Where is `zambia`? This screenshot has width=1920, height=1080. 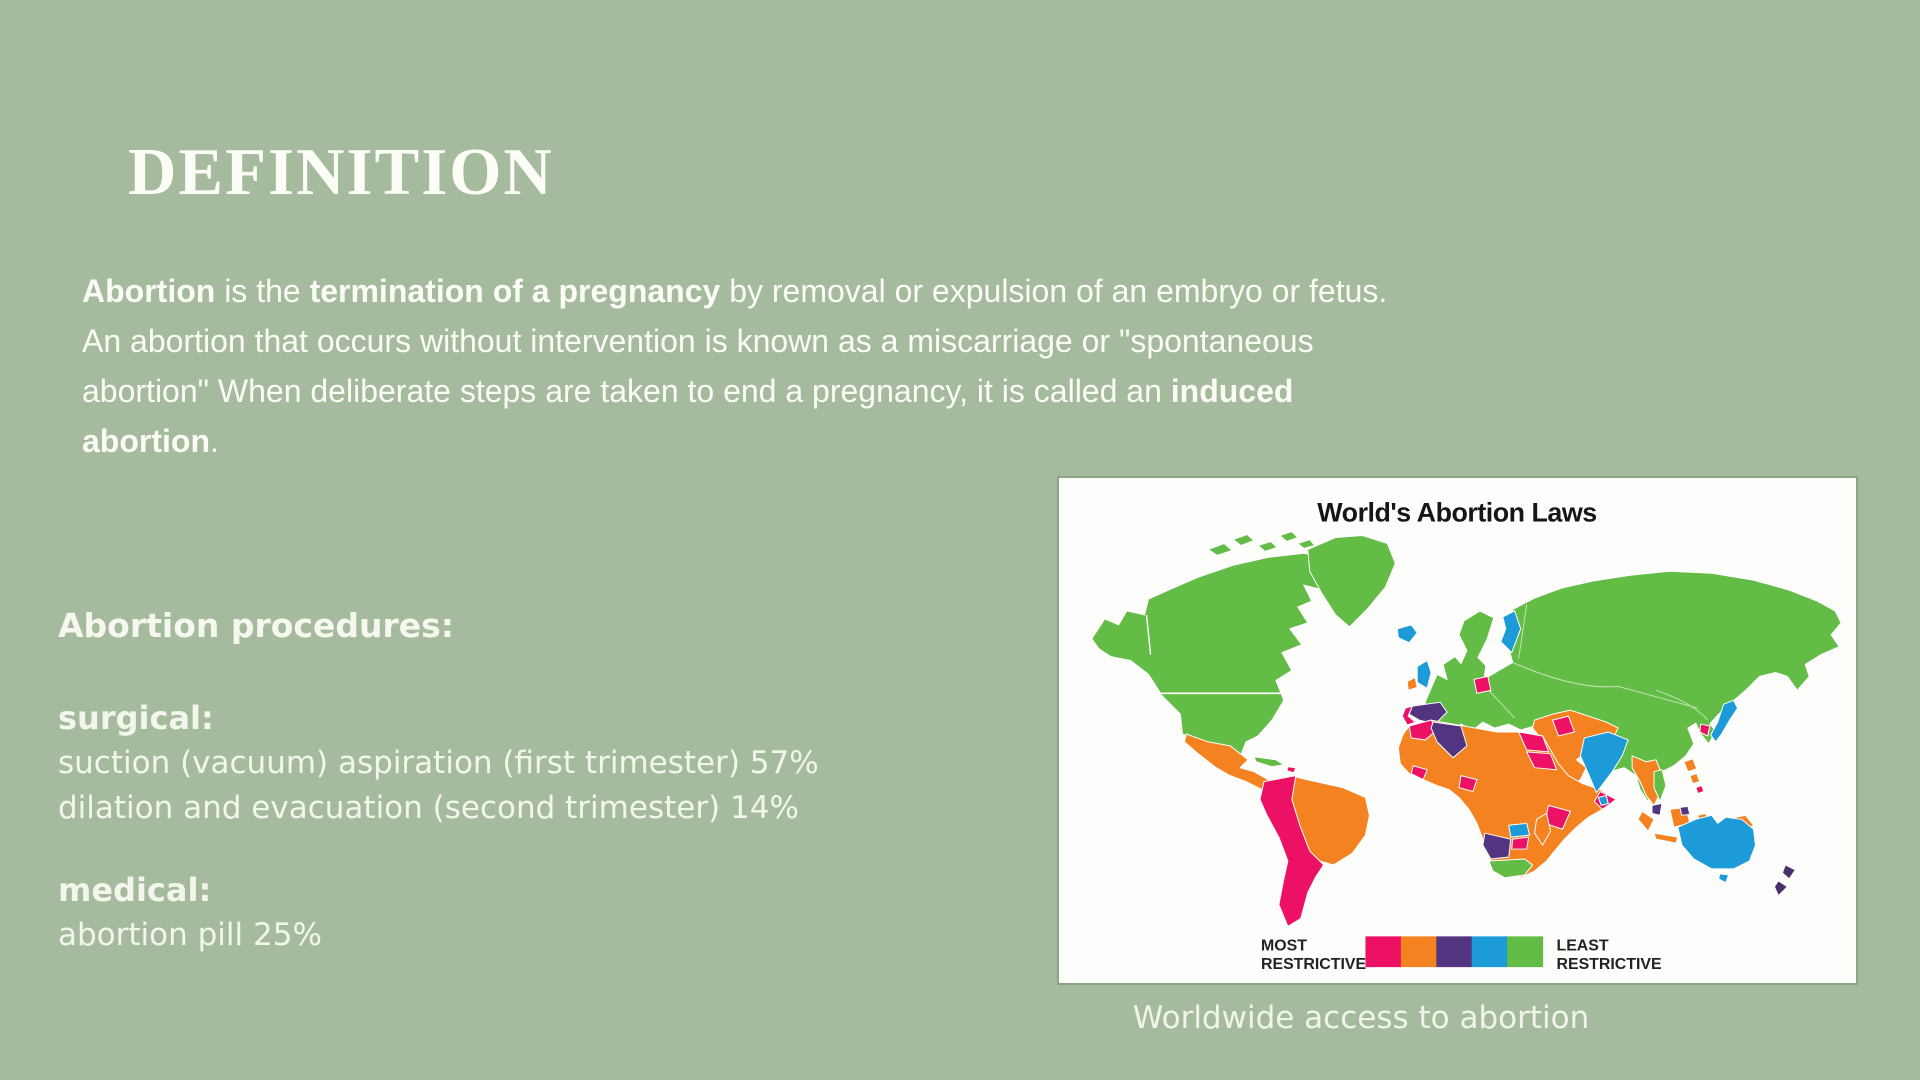
zambia is located at coordinates (1519, 830).